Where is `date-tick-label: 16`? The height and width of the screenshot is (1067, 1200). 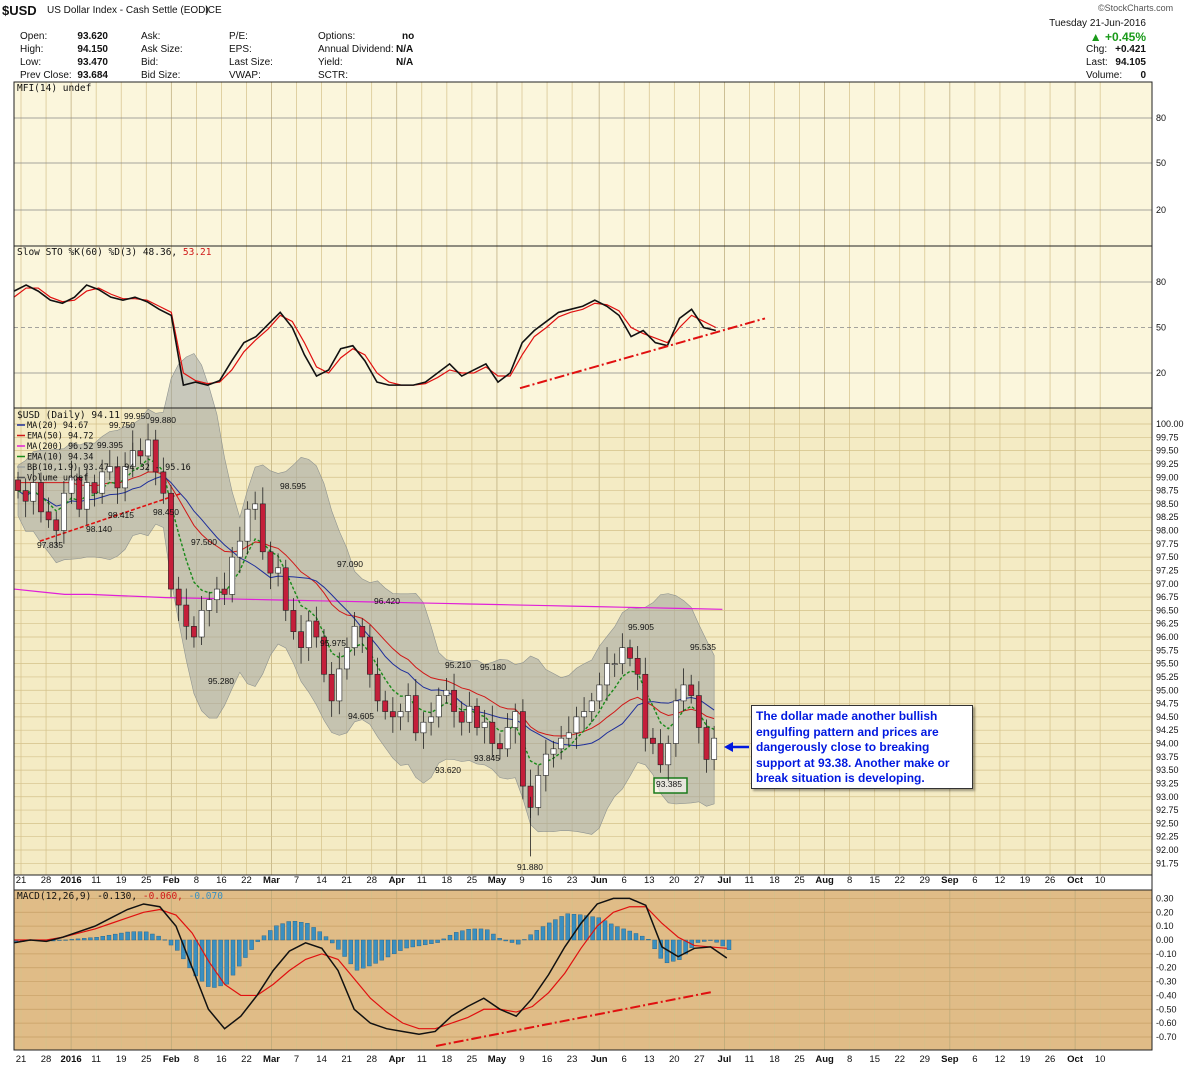 date-tick-label: 16 is located at coordinates (547, 880).